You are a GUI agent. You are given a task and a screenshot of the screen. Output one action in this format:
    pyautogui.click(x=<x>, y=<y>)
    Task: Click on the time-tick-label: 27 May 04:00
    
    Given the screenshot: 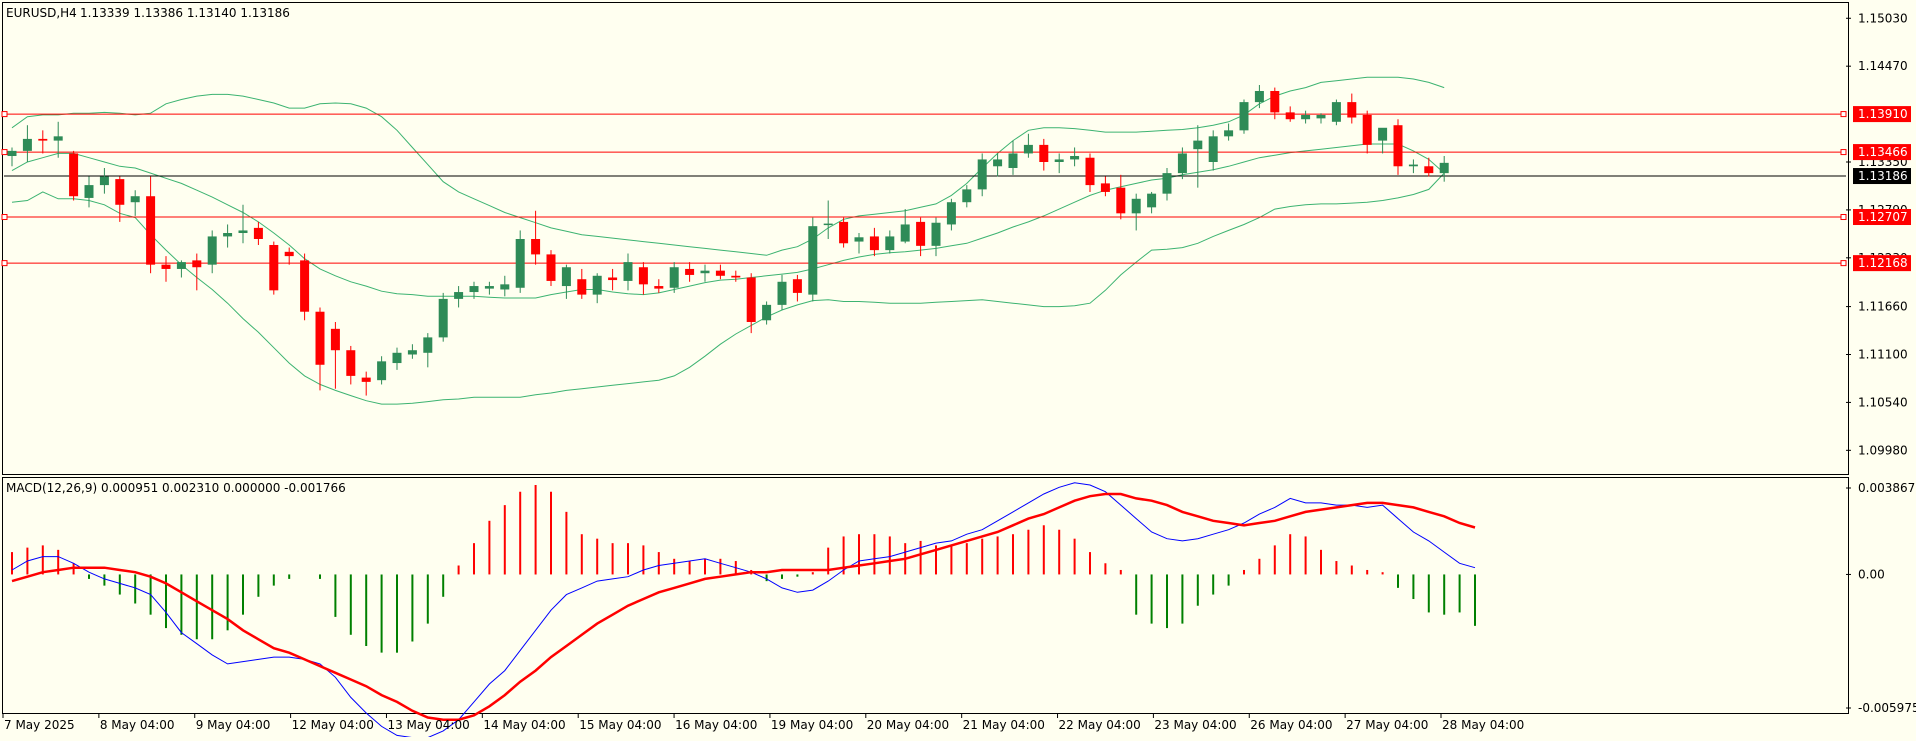 What is the action you would take?
    pyautogui.click(x=1387, y=725)
    